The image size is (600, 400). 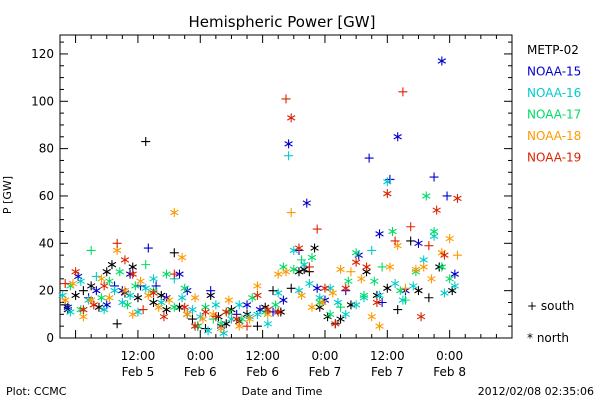 What do you see at coordinates (457, 255) in the screenshot?
I see `data-point-noaa-18-south` at bounding box center [457, 255].